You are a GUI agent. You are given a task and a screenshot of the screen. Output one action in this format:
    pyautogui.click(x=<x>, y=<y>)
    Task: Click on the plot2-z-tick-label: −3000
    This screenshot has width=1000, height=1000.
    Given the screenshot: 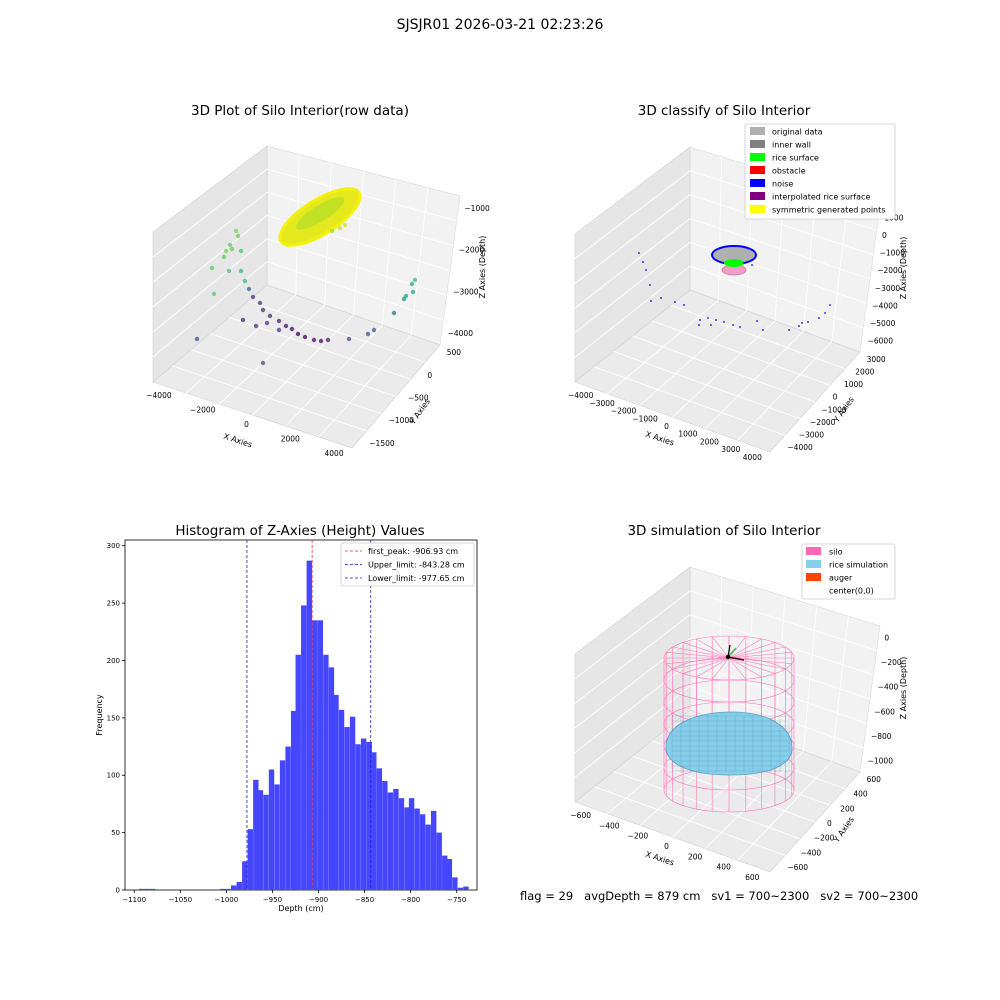 What is the action you would take?
    pyautogui.click(x=888, y=288)
    